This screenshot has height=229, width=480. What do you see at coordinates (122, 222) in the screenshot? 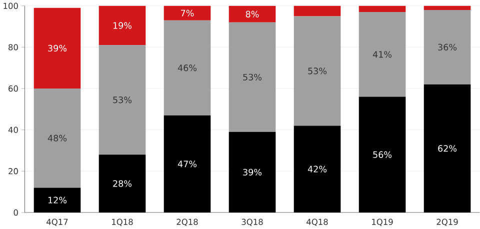
I see `x-tick-label: 1Q18` at bounding box center [122, 222].